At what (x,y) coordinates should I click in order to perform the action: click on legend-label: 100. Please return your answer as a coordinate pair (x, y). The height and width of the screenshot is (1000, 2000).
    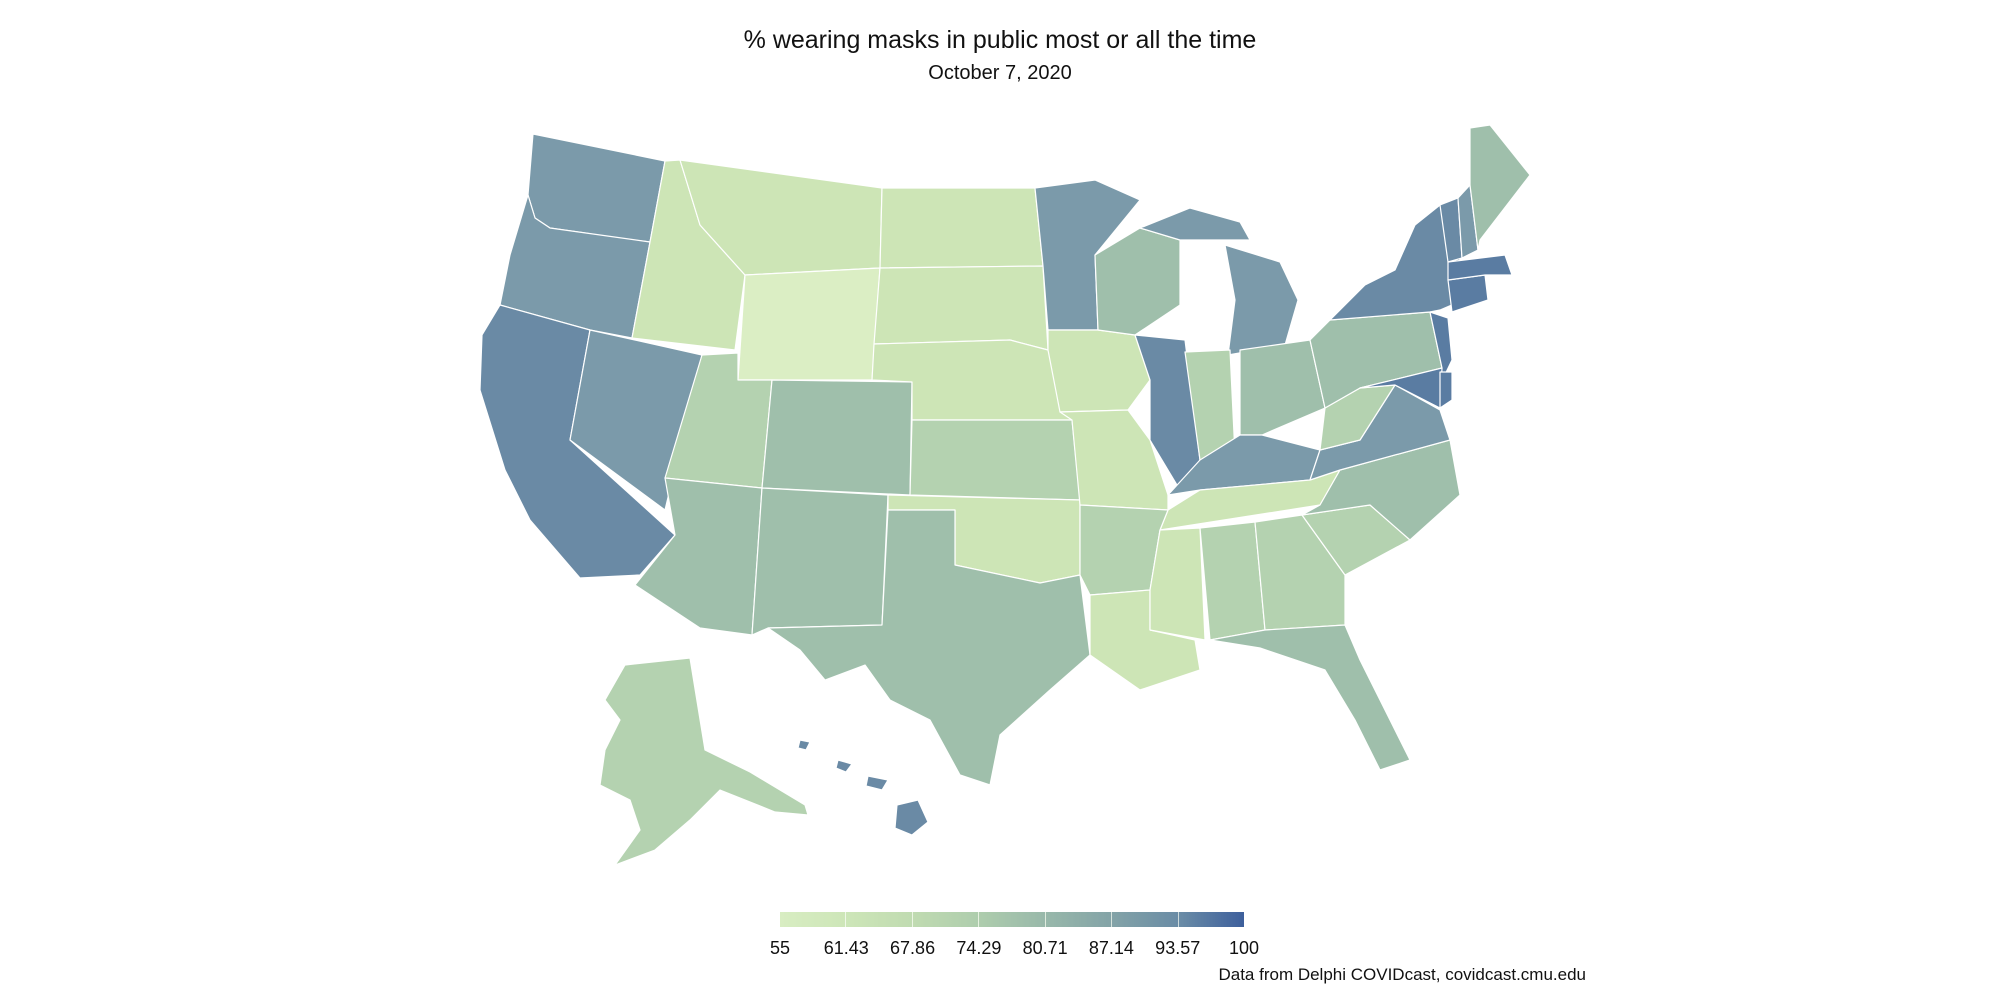
    Looking at the image, I should click on (1244, 948).